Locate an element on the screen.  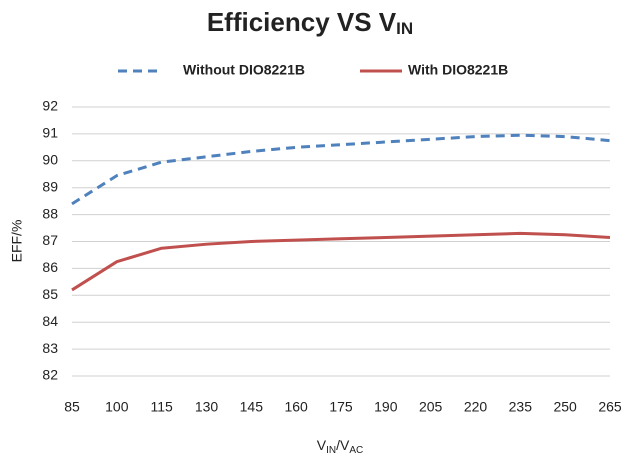
x-tick-label: 250 is located at coordinates (565, 407).